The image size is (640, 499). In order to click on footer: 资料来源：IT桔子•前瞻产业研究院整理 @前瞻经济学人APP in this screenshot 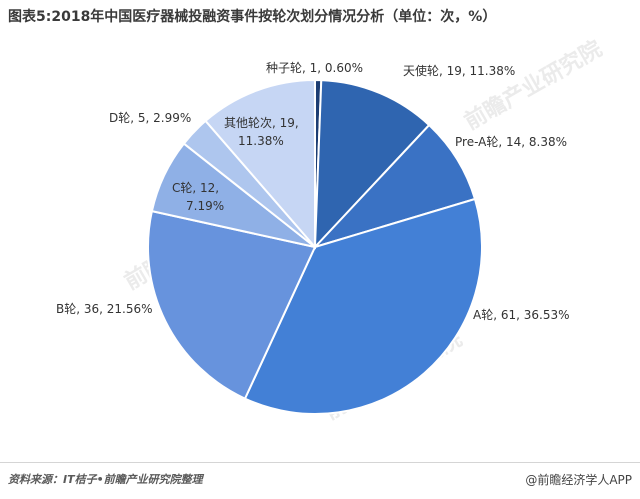, I will do `click(320, 480)`.